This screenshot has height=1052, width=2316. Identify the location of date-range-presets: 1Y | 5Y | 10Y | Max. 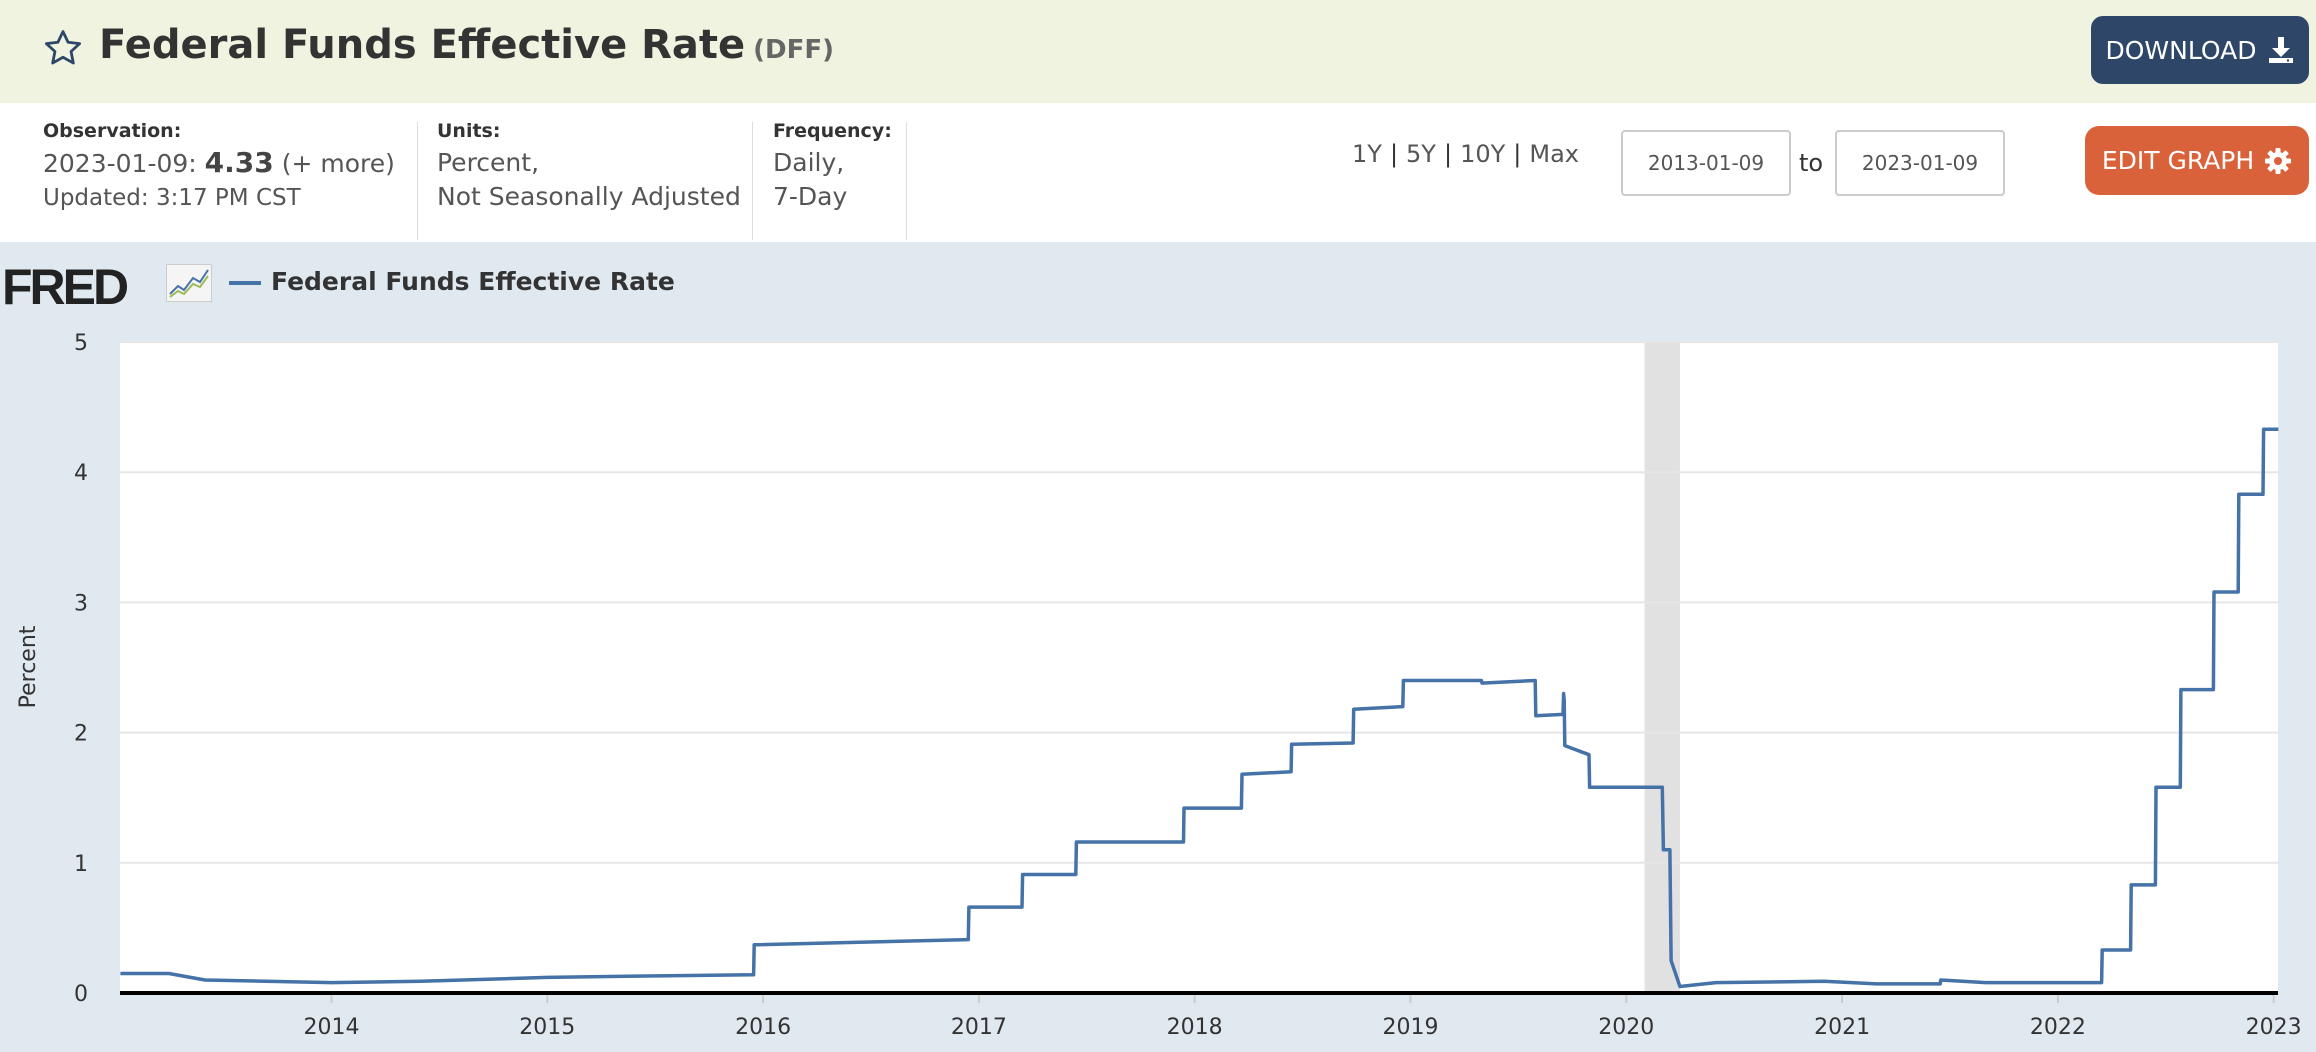
(1465, 154).